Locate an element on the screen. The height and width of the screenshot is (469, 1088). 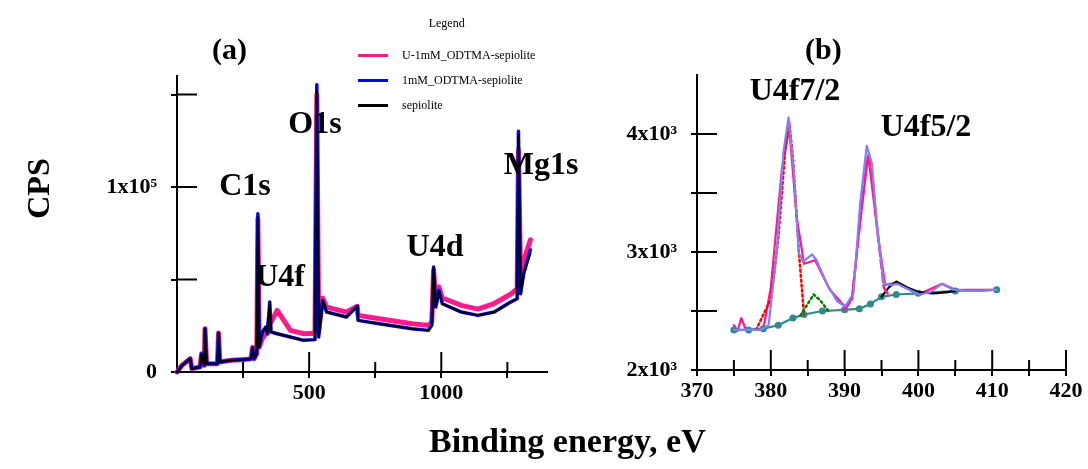
x-tick-label: 400 is located at coordinates (918, 389).